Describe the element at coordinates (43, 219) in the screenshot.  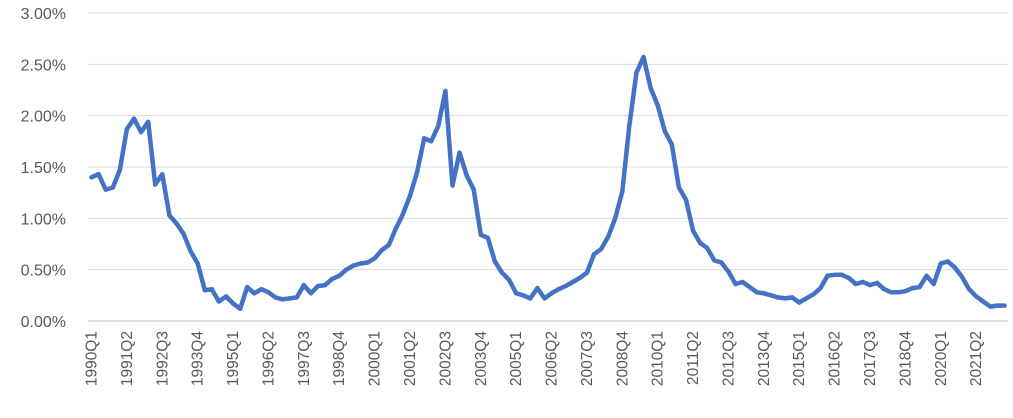
I see `y-tick-label: 1.00%` at that location.